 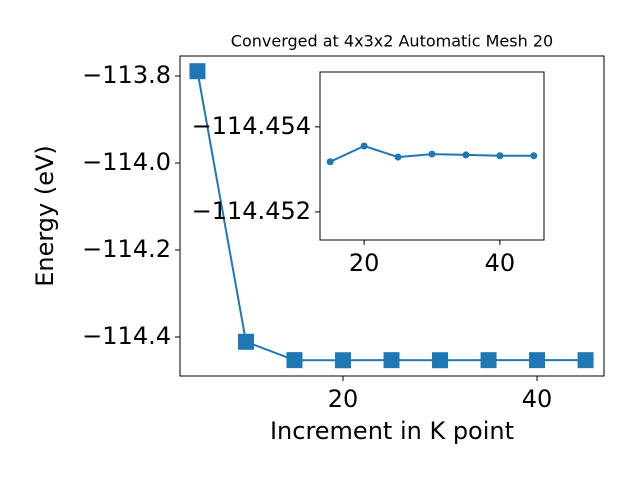 I want to click on y-tick-label: −113.8, so click(x=126, y=75).